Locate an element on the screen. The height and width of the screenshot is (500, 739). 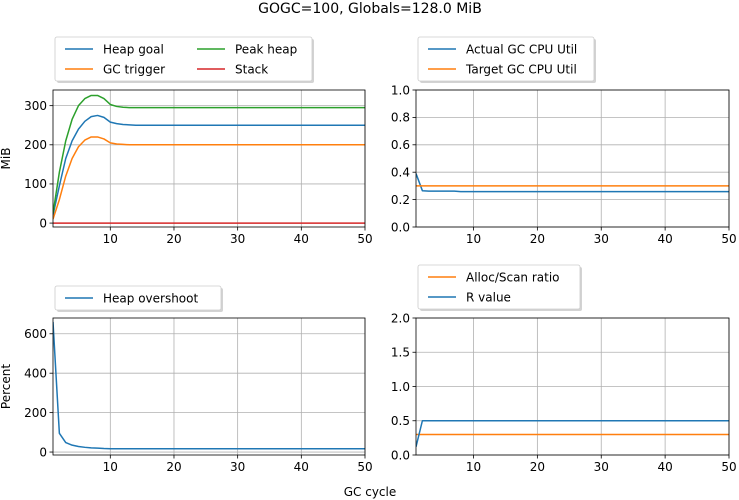
legend-overshoot: Heap overshoot is located at coordinates (138, 298).